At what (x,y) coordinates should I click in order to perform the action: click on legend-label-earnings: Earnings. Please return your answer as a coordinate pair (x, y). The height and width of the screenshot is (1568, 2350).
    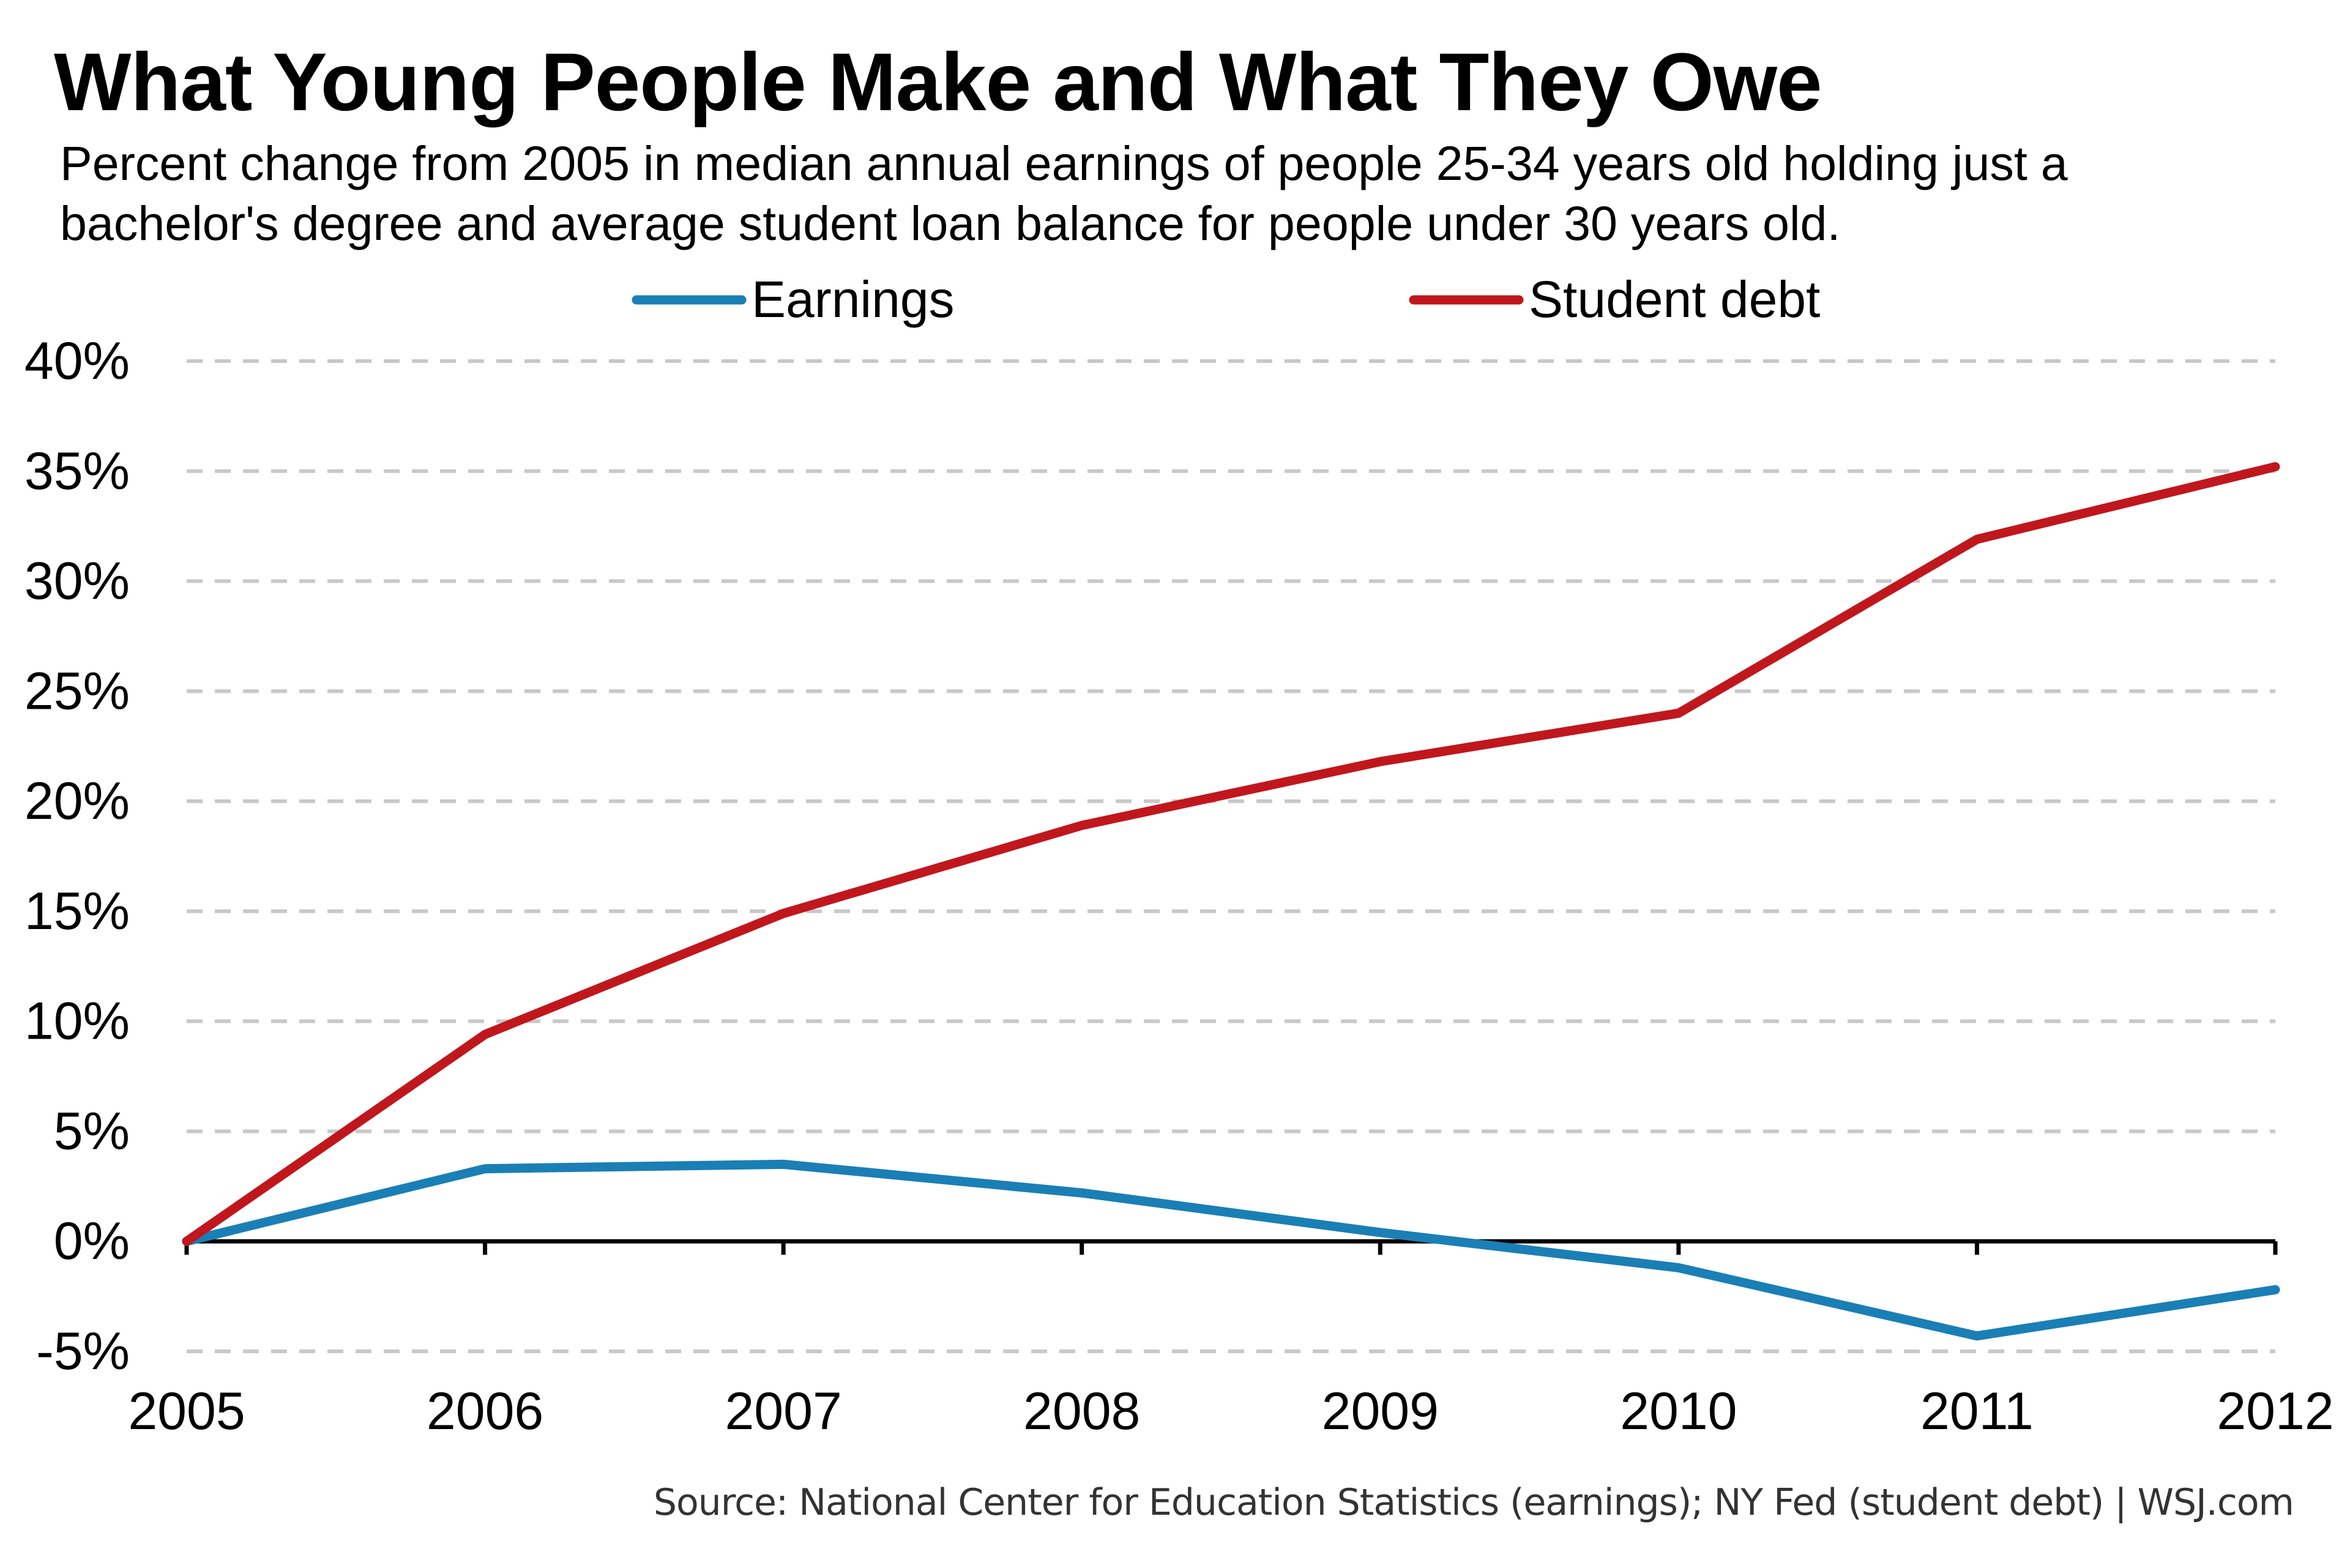
    Looking at the image, I should click on (853, 299).